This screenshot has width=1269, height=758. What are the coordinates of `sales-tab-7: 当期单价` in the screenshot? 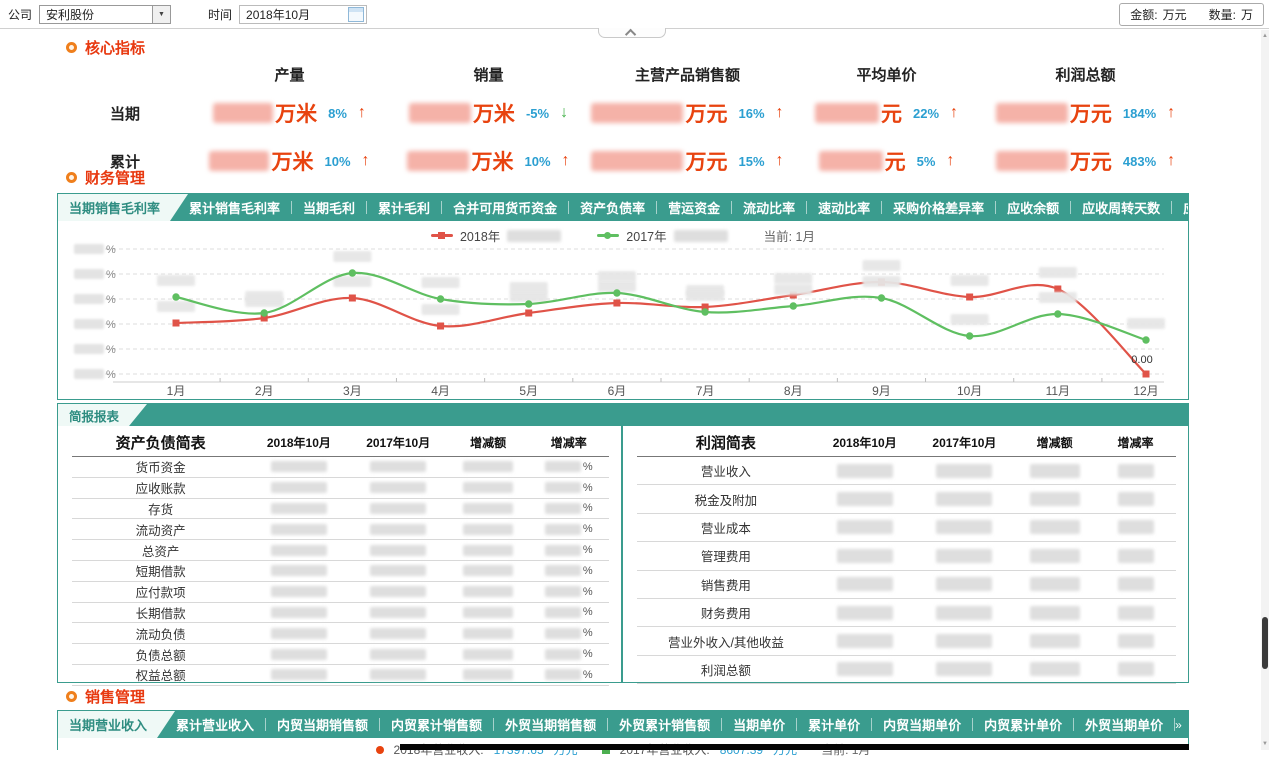 It's located at (759, 725).